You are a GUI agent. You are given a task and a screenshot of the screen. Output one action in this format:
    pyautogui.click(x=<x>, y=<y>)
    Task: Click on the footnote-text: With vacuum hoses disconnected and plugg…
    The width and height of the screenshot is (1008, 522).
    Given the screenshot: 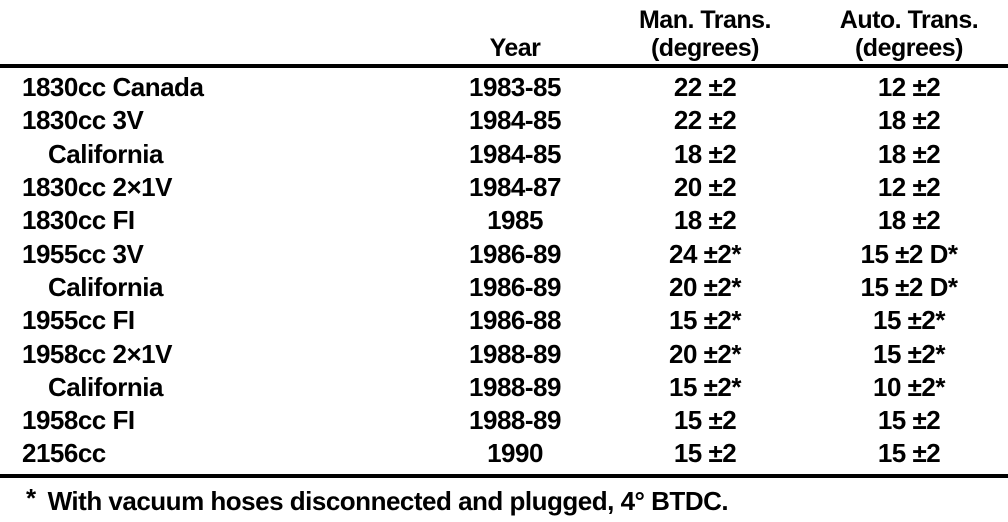 What is the action you would take?
    pyautogui.click(x=388, y=500)
    